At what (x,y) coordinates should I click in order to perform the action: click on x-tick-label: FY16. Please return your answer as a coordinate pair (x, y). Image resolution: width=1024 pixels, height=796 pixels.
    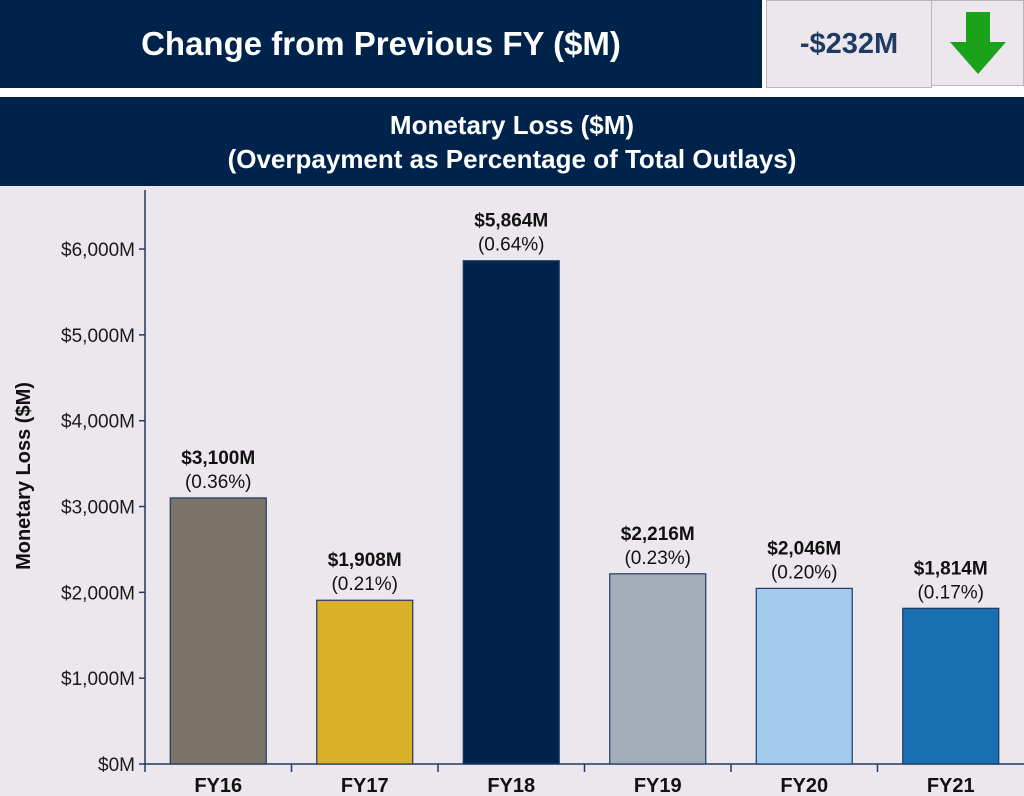
    Looking at the image, I should click on (218, 785).